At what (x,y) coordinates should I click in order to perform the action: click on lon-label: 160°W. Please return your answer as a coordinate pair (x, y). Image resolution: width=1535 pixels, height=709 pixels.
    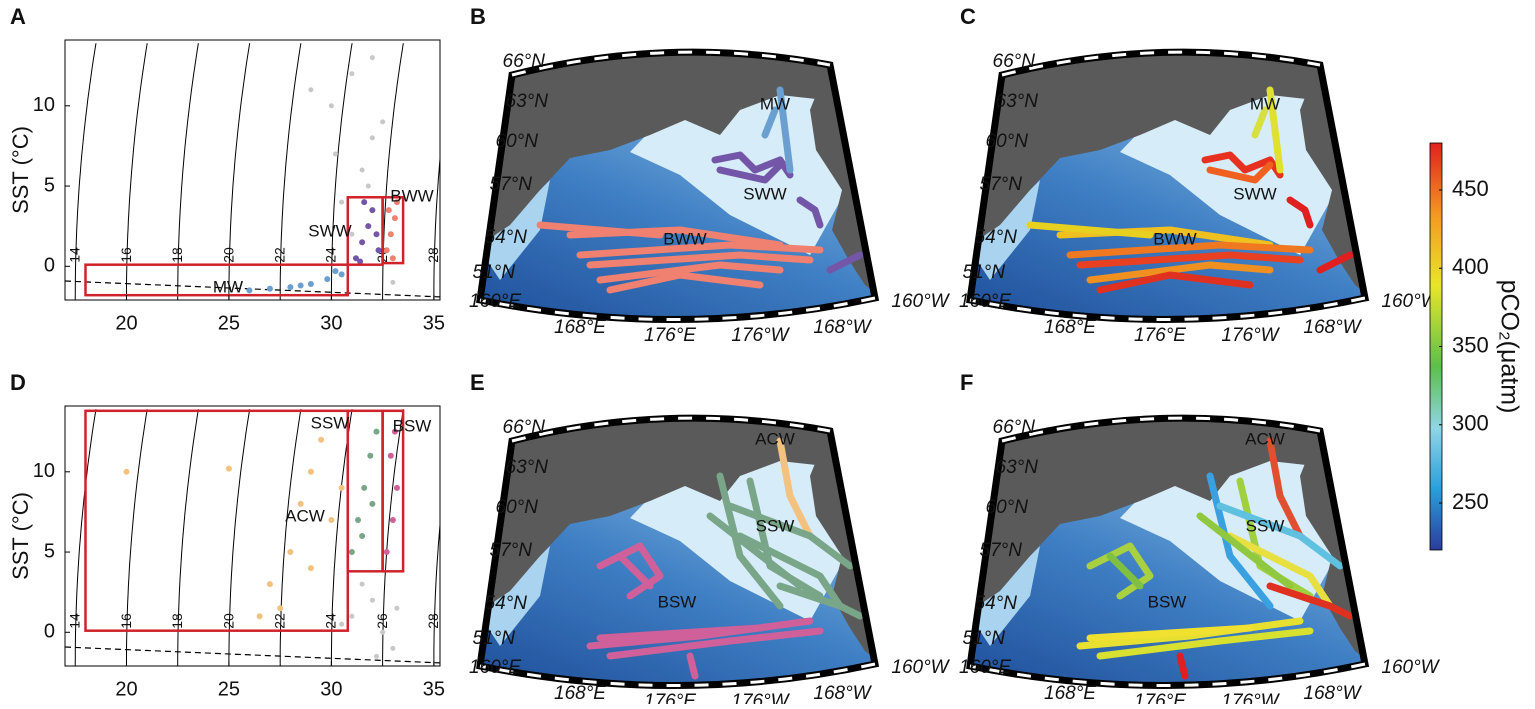
    Looking at the image, I should click on (1410, 301).